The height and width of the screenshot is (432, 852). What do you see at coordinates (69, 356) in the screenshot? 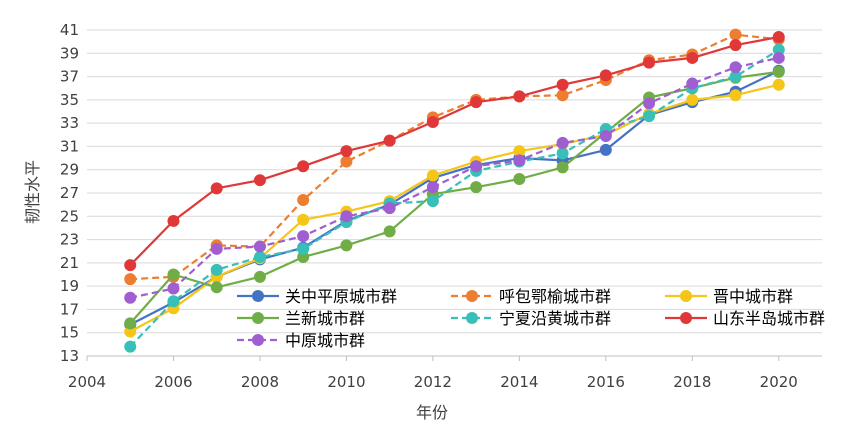
I see `y-tick-label: 13` at bounding box center [69, 356].